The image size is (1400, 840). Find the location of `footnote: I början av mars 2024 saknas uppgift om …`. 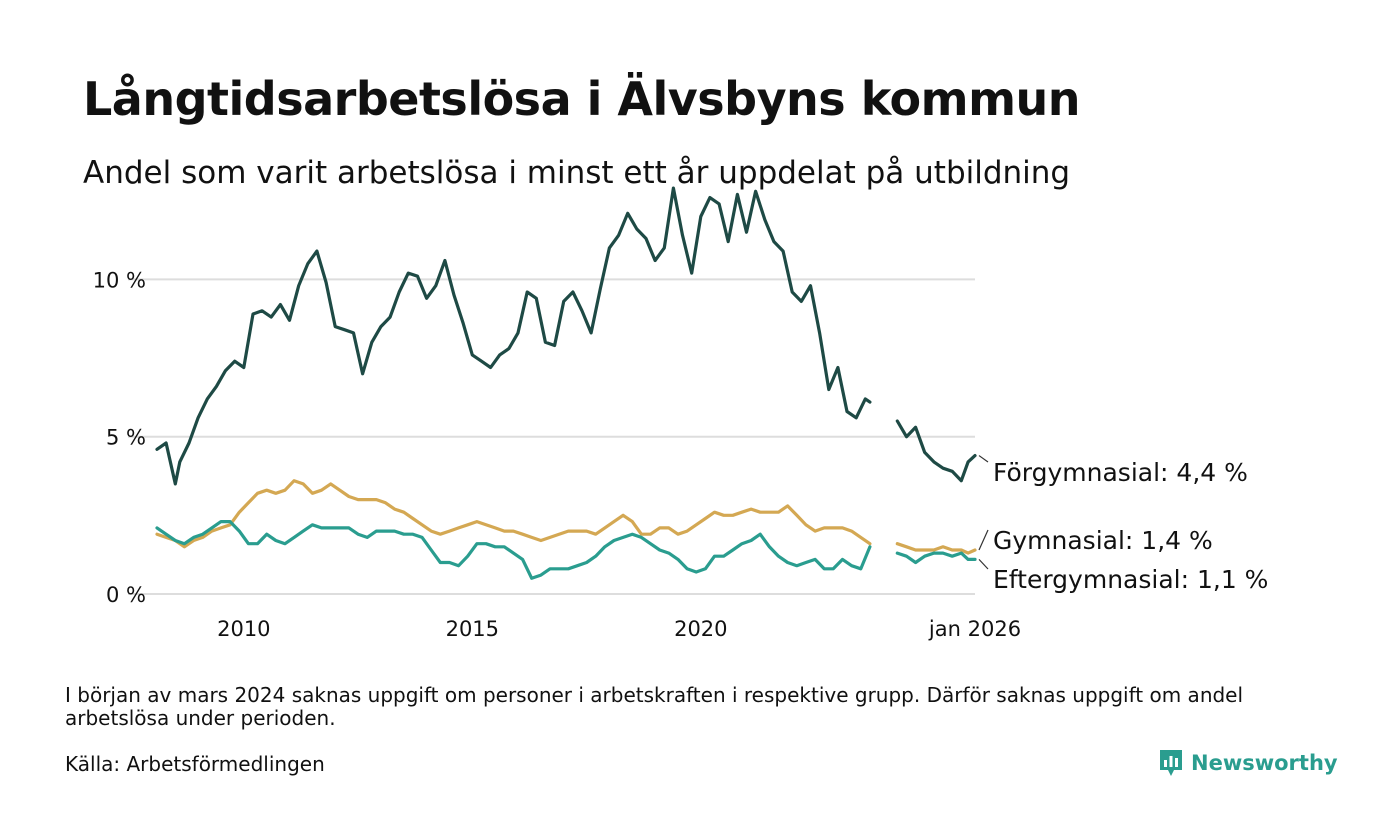

footnote: I början av mars 2024 saknas uppgift om … is located at coordinates (654, 706).